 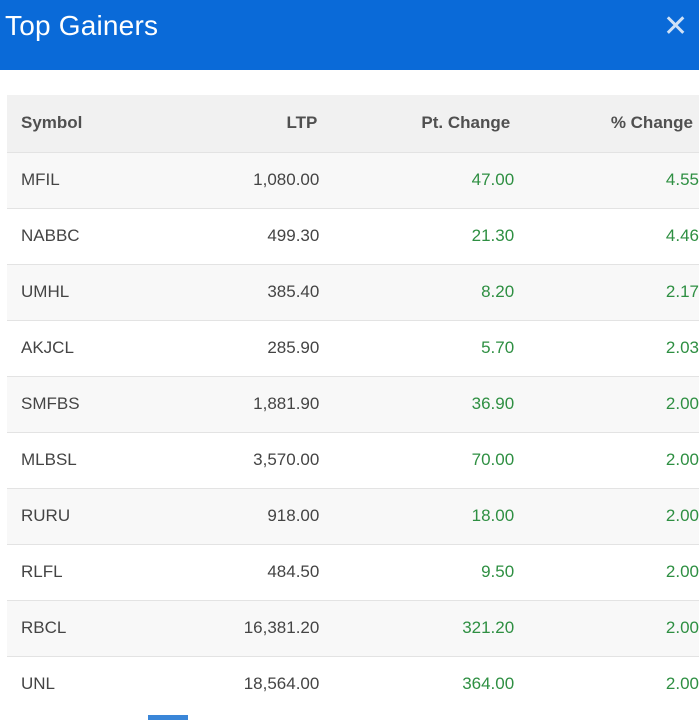 I want to click on cell-symbol: RBCL, so click(x=44, y=627).